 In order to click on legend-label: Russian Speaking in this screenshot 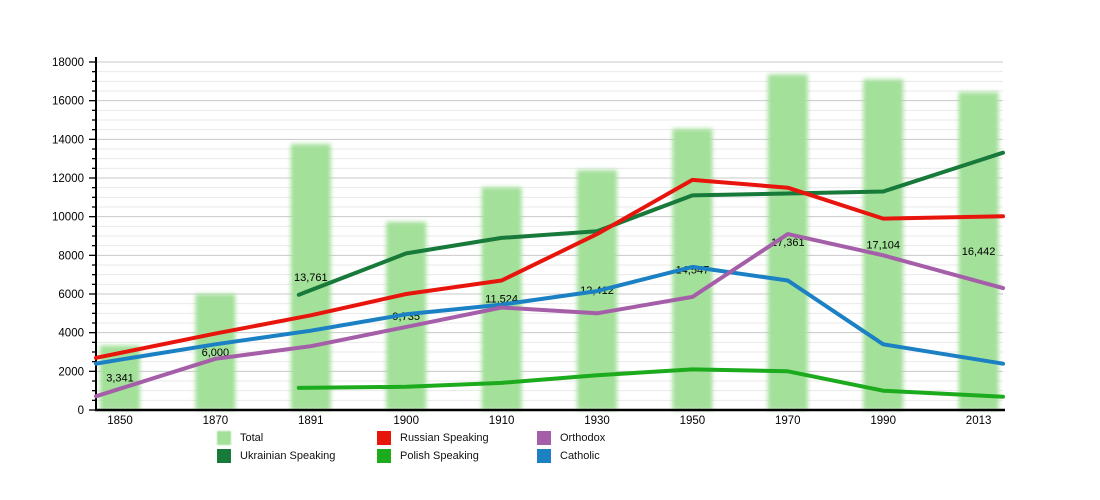, I will do `click(444, 438)`.